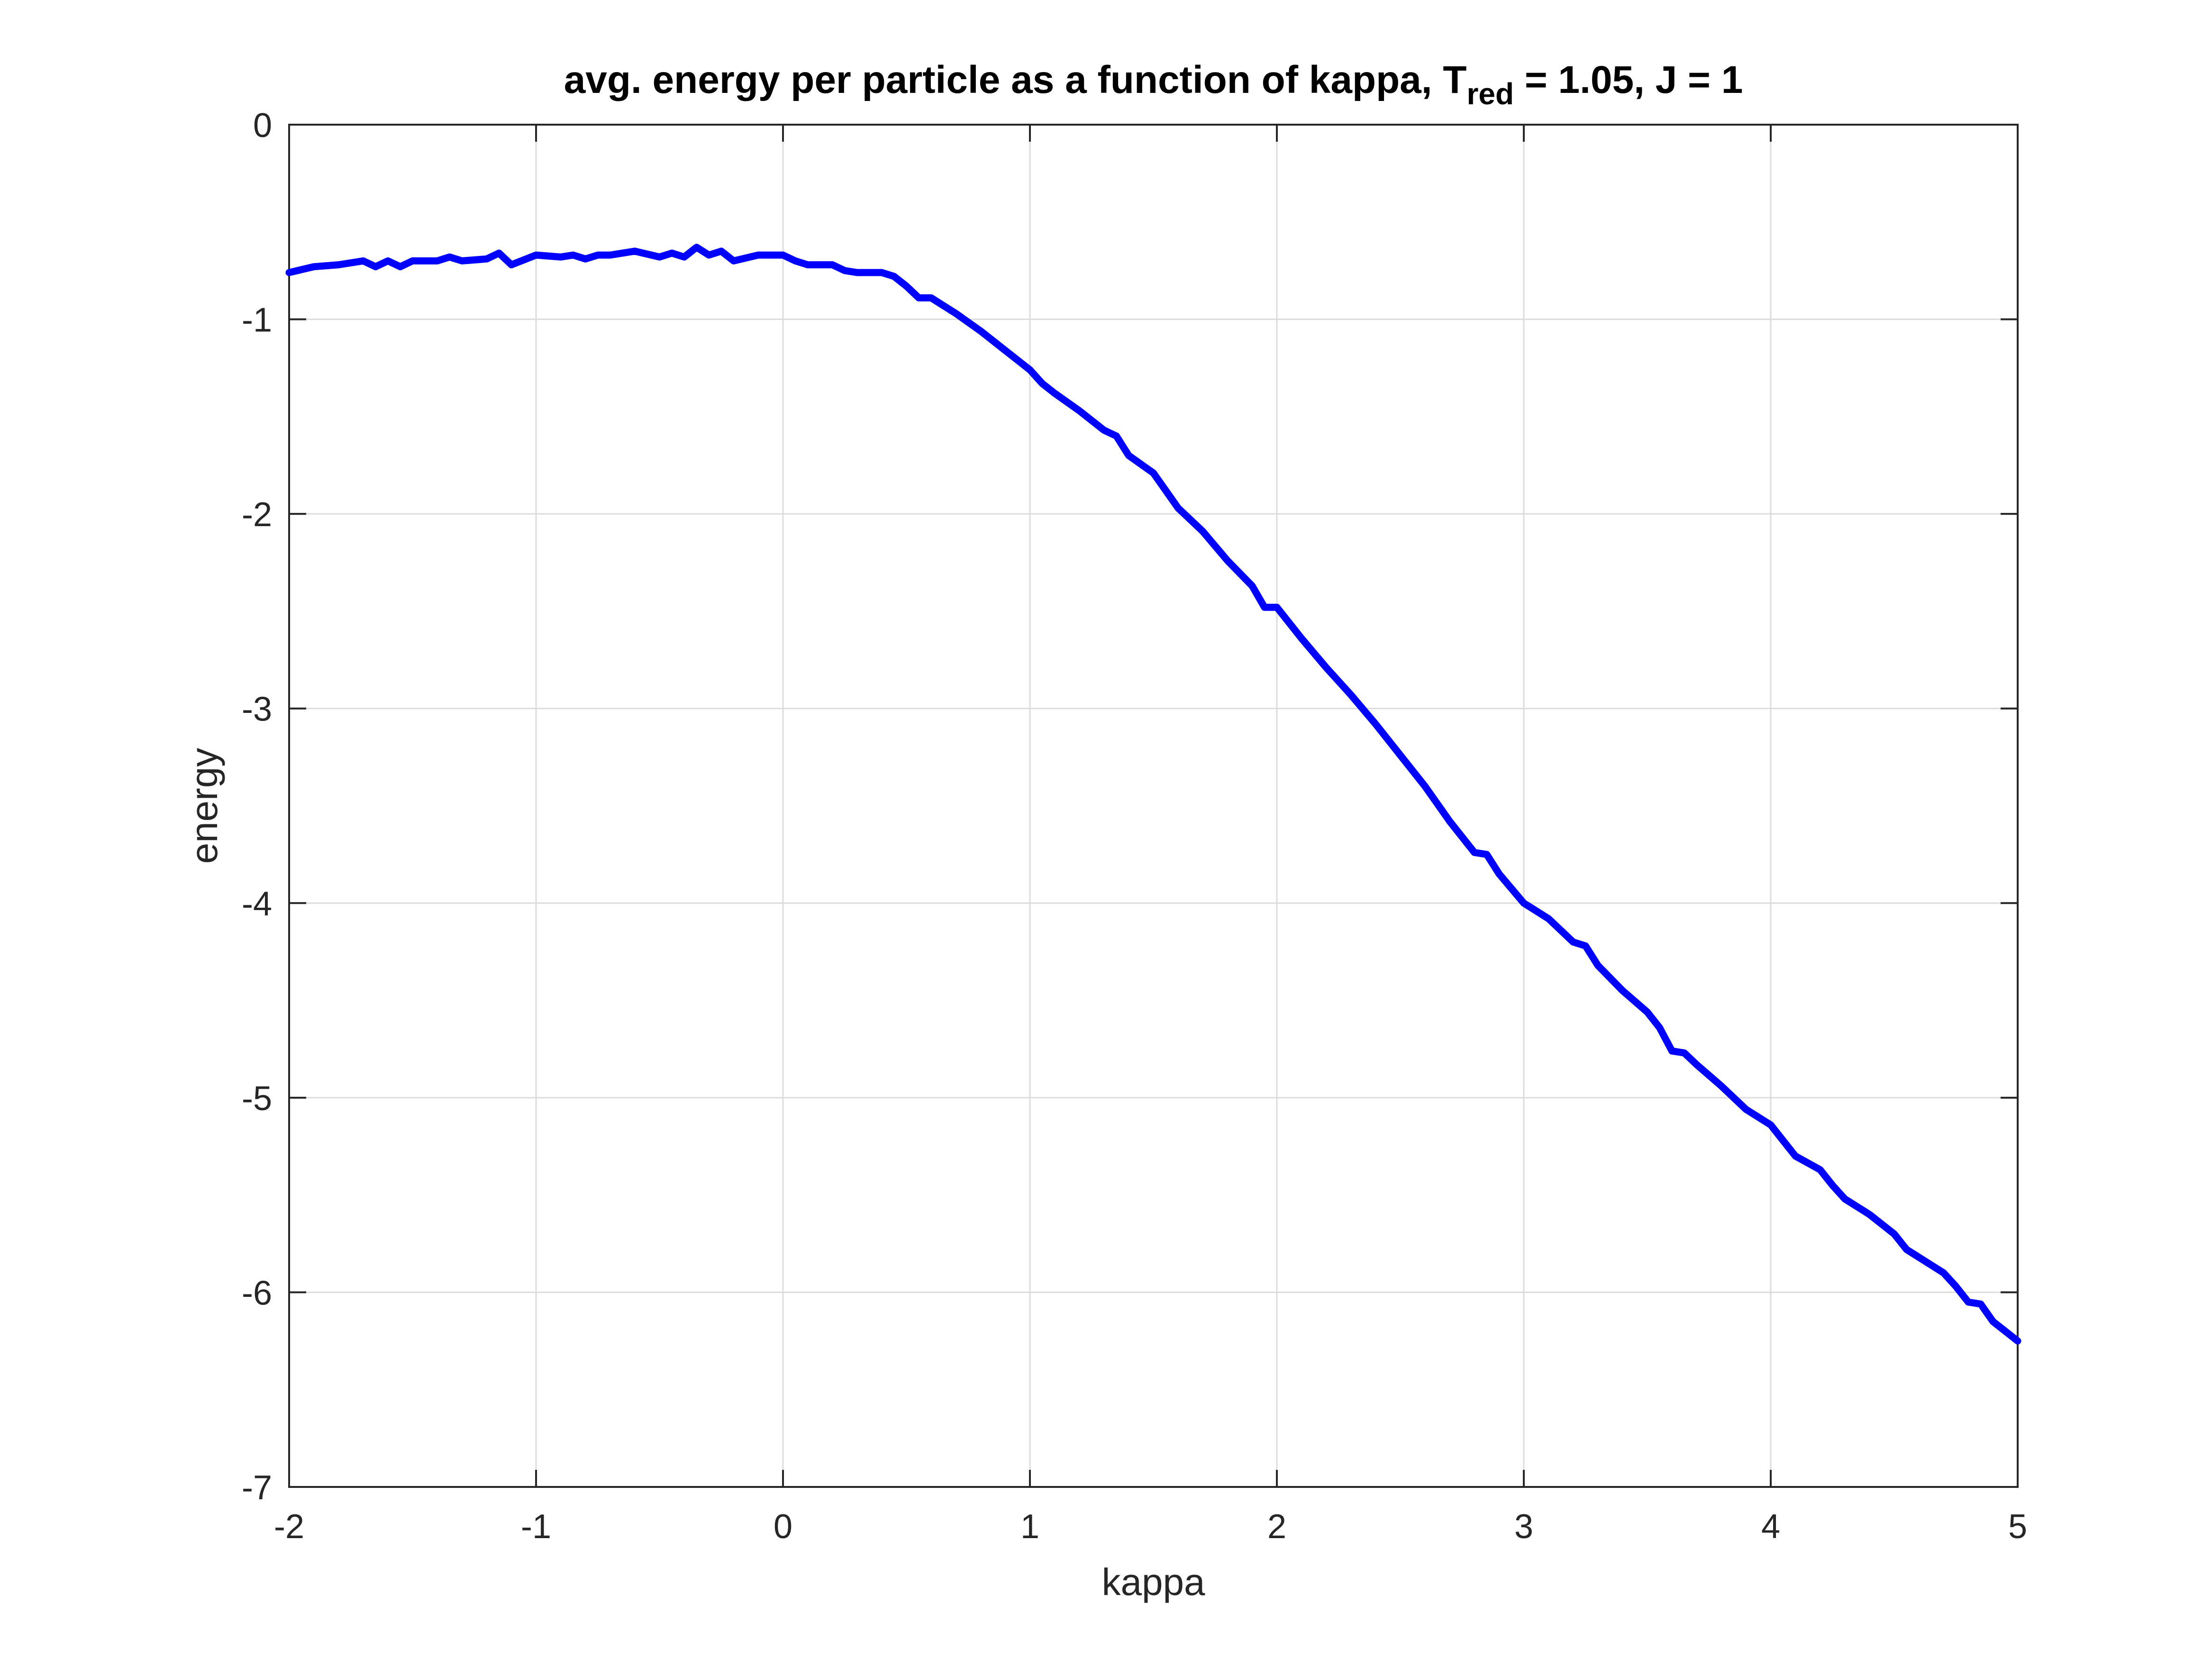  What do you see at coordinates (1150, 1527) in the screenshot?
I see `x-tick-labels: -2 -1 0 1 2 3 4 5` at bounding box center [1150, 1527].